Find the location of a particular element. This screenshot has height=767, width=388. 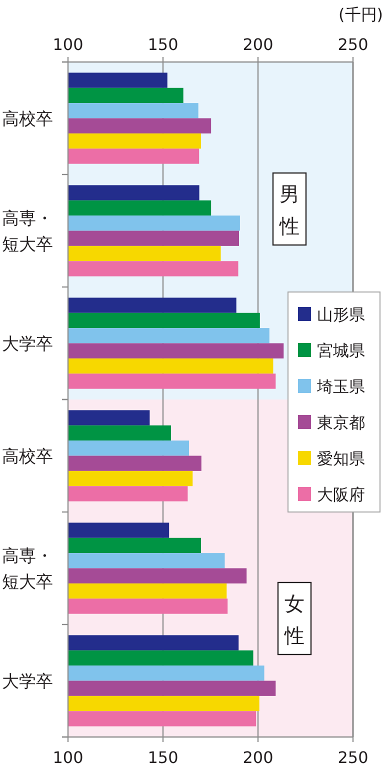

legend-label: 山形県 is located at coordinates (341, 314).